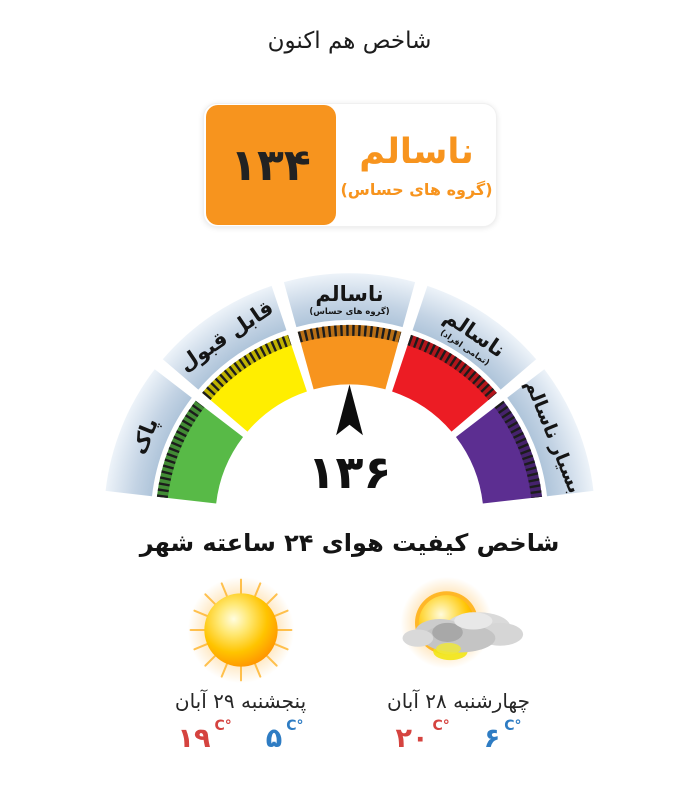  What do you see at coordinates (422, 736) in the screenshot?
I see `temp-high: ۲۰ C°` at bounding box center [422, 736].